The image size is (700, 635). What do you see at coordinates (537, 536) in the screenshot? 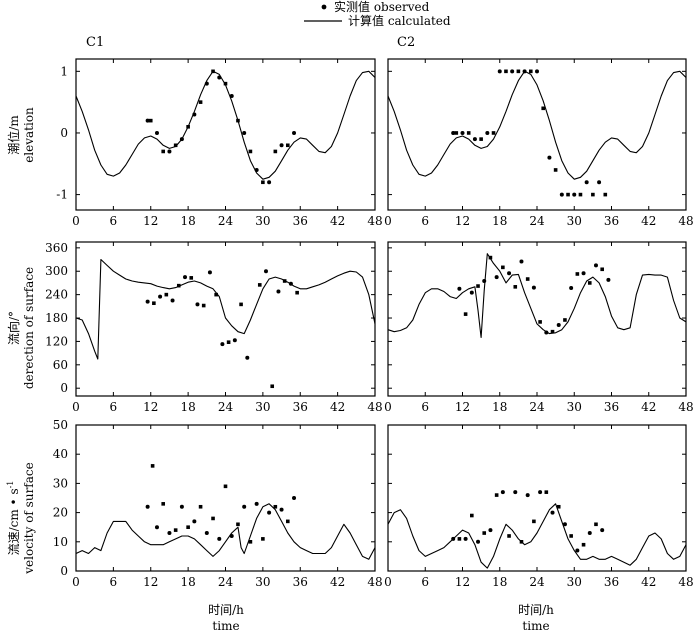
I see `c2-velocity-calculated-line` at bounding box center [537, 536].